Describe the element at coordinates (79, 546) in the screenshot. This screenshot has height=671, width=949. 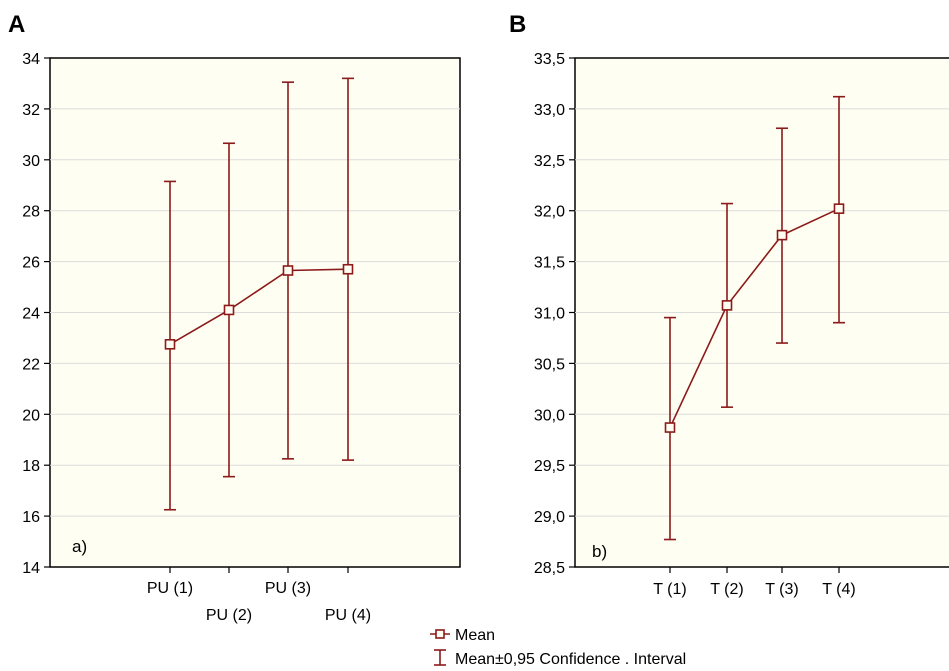
I see `panel-a-tag: a)` at that location.